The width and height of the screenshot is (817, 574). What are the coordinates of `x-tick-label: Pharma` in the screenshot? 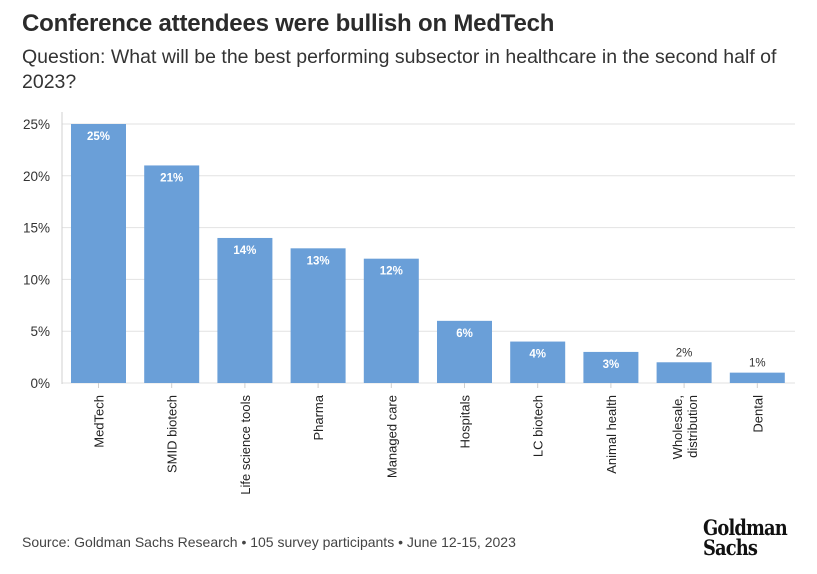 It's located at (318, 417).